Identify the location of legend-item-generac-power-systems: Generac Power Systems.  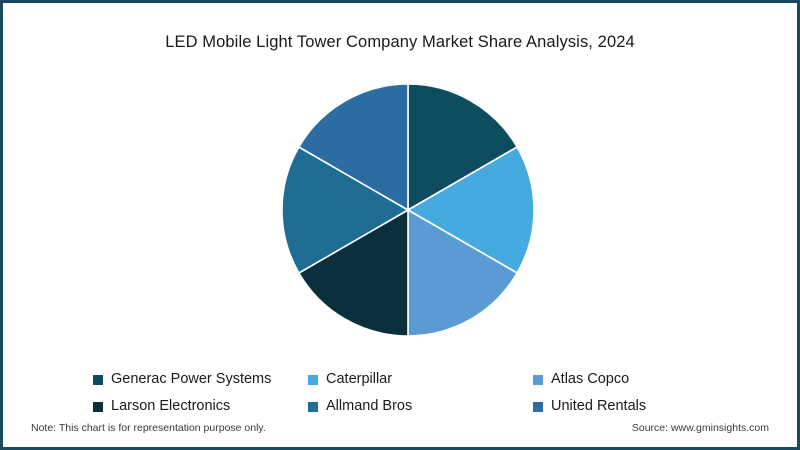
(200, 379).